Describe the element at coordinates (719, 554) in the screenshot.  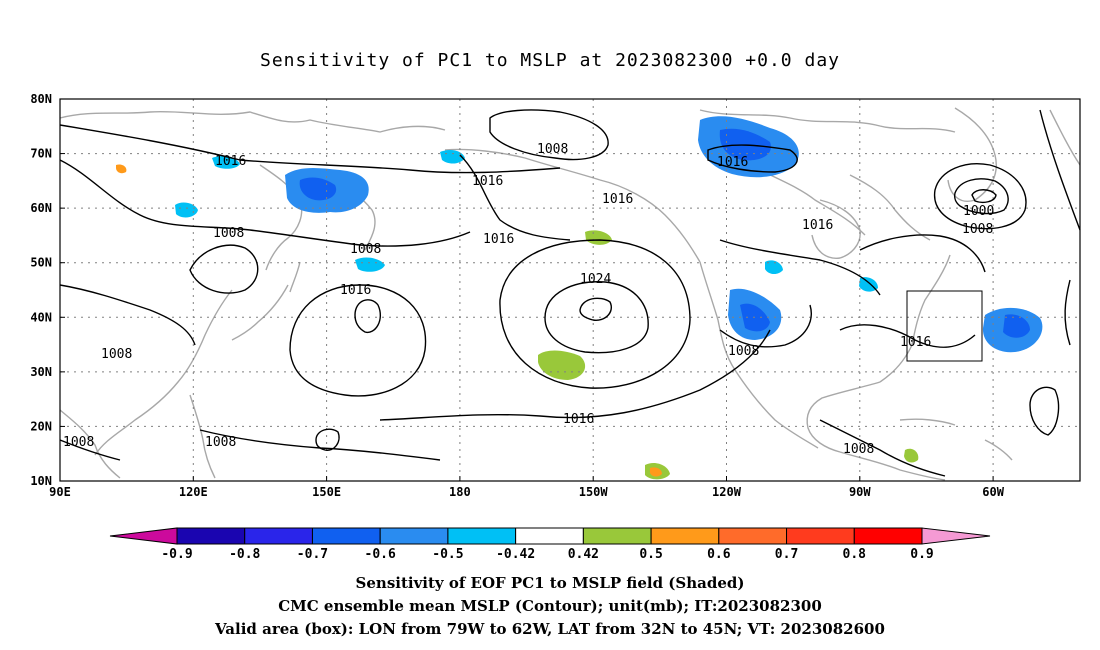
I see `colorbar-label: 0.6` at that location.